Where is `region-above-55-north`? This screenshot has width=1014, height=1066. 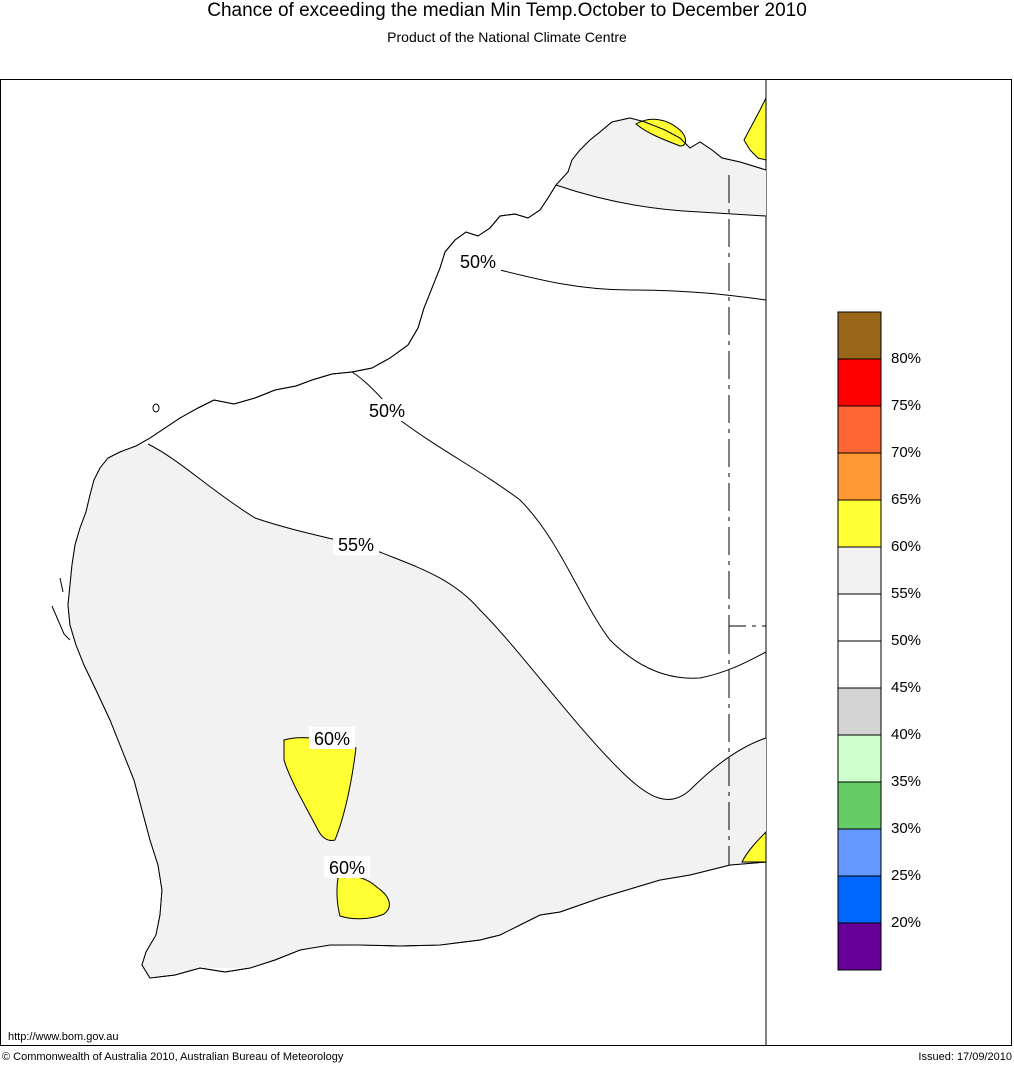
region-above-55-north is located at coordinates (661, 167).